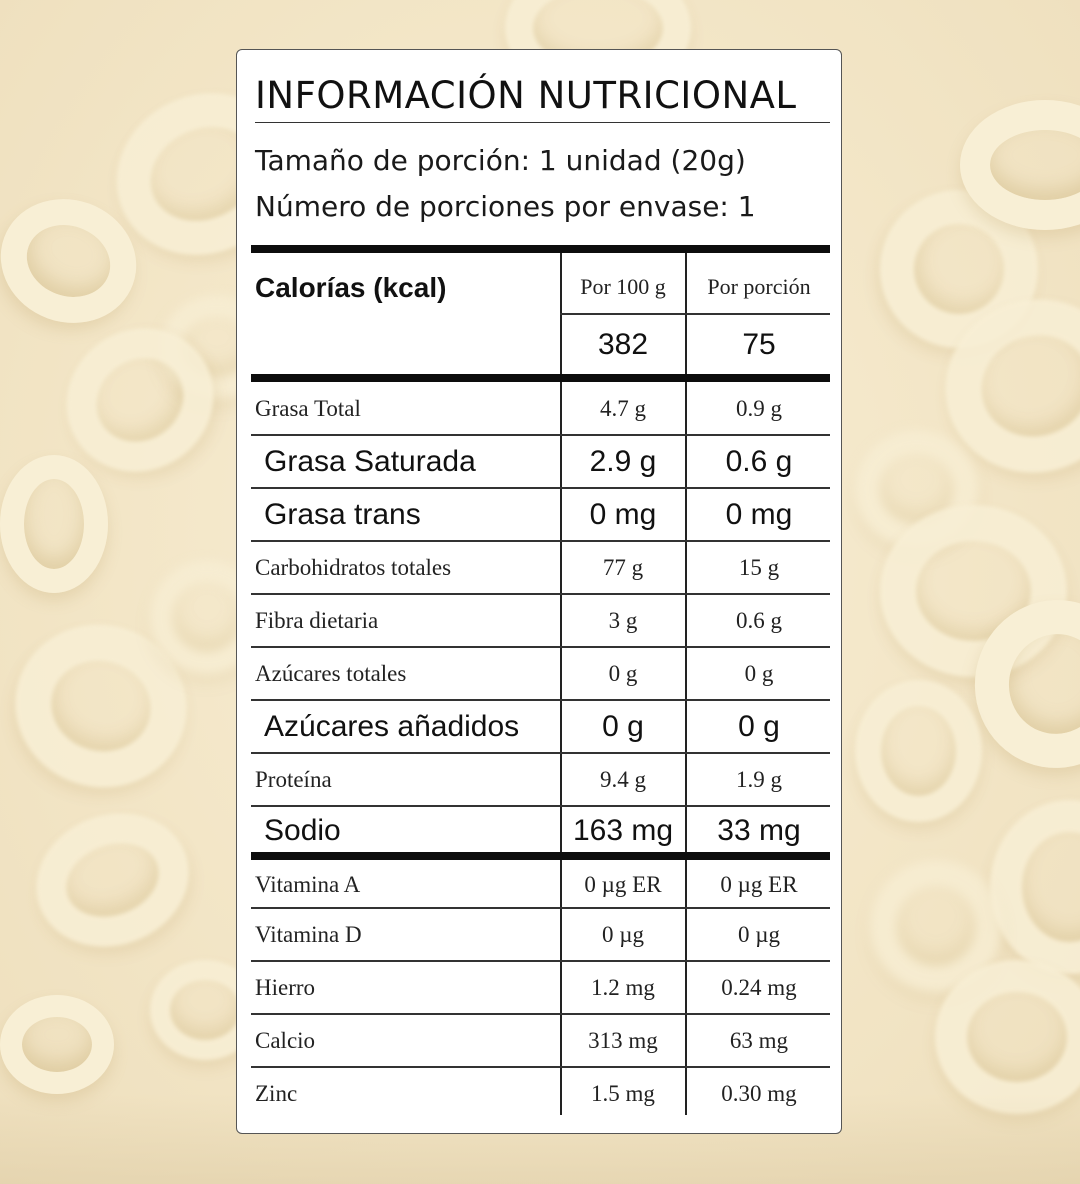 The image size is (1080, 1184). I want to click on nutrient-row: Fibra dietaria 3 g 0.6 g, so click(539, 620).